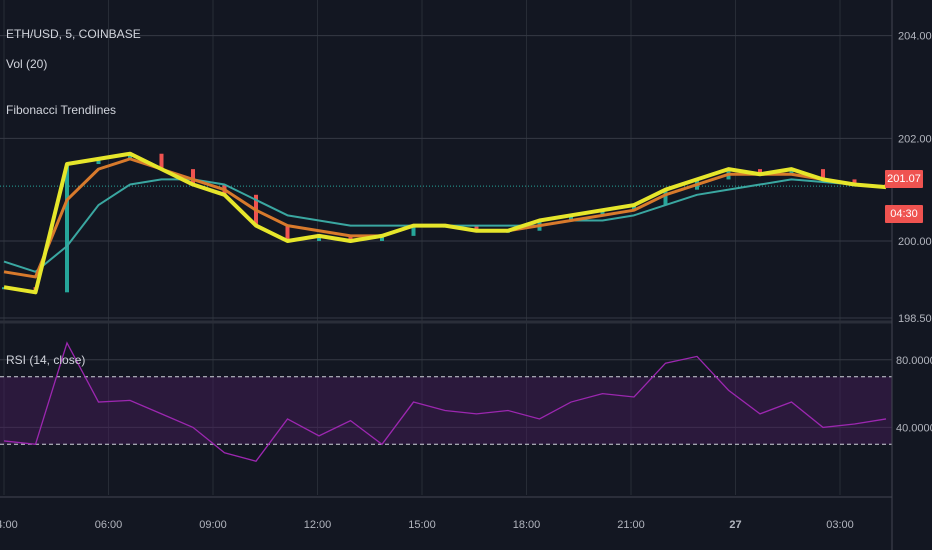  What do you see at coordinates (904, 214) in the screenshot?
I see `countdown-label: 04:30` at bounding box center [904, 214].